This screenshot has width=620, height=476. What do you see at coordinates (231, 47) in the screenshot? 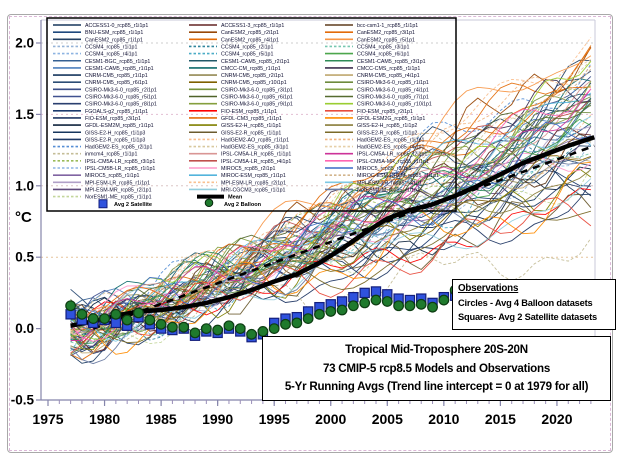
I see `legend-entry: CCSM4_rcp85_r2i1p1` at bounding box center [231, 47].